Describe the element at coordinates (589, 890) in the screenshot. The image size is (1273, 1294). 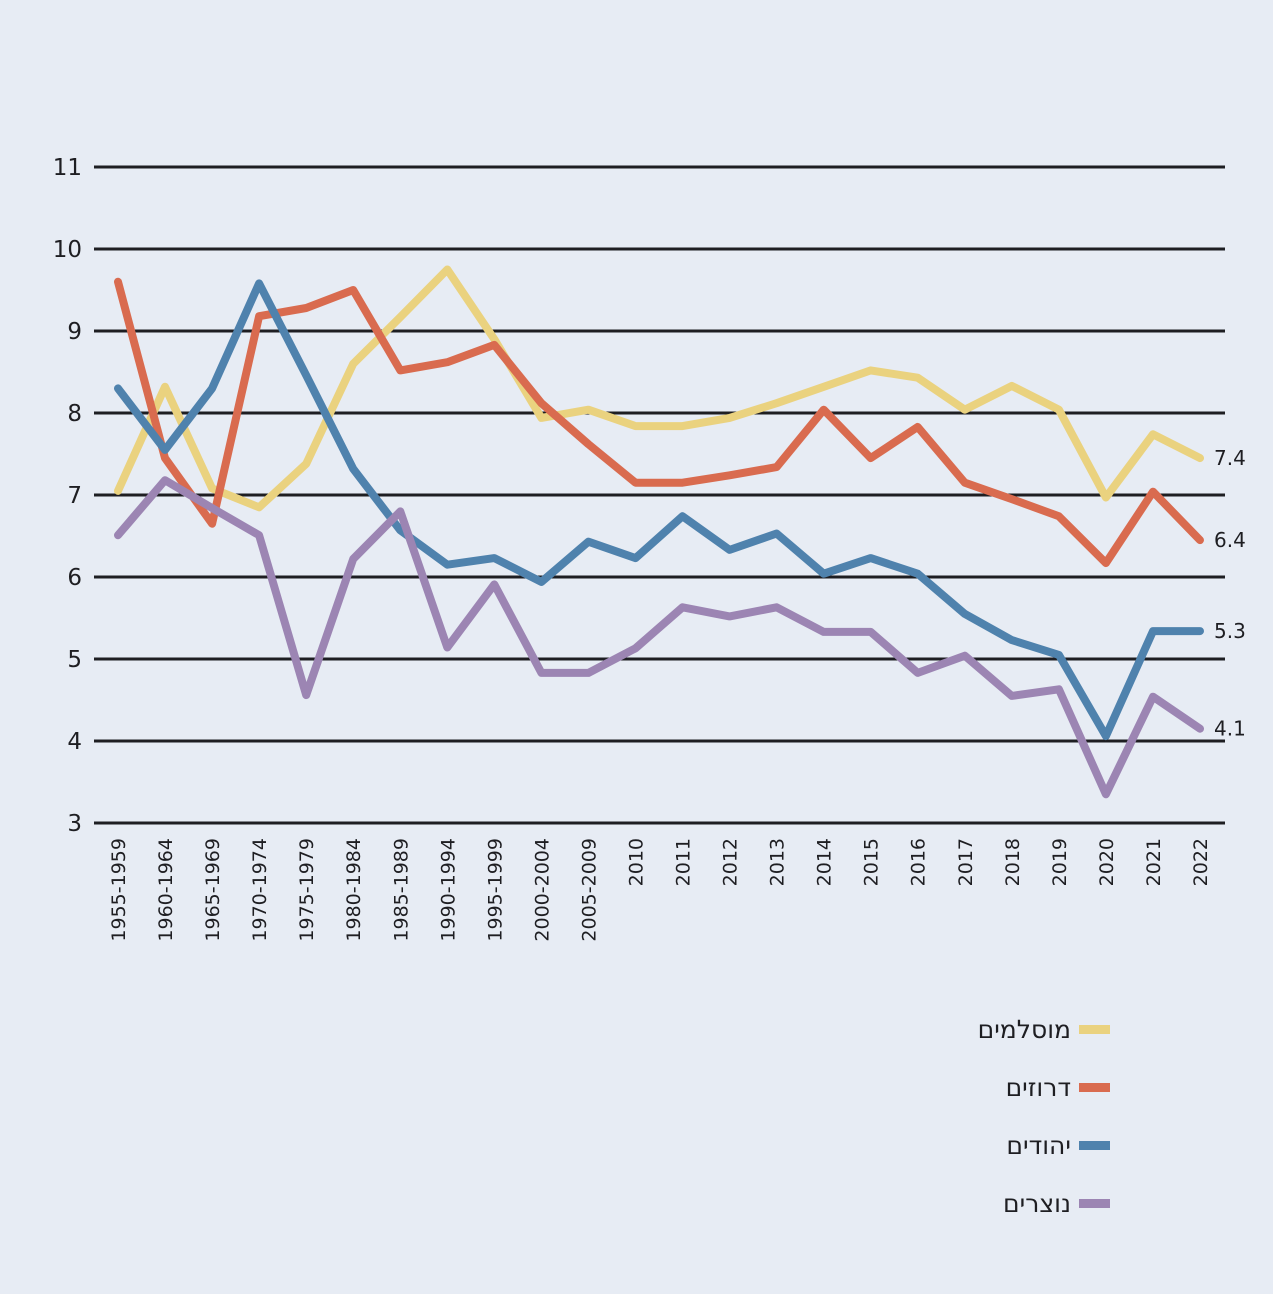
I see `x-tick-label: 2005-2009` at that location.